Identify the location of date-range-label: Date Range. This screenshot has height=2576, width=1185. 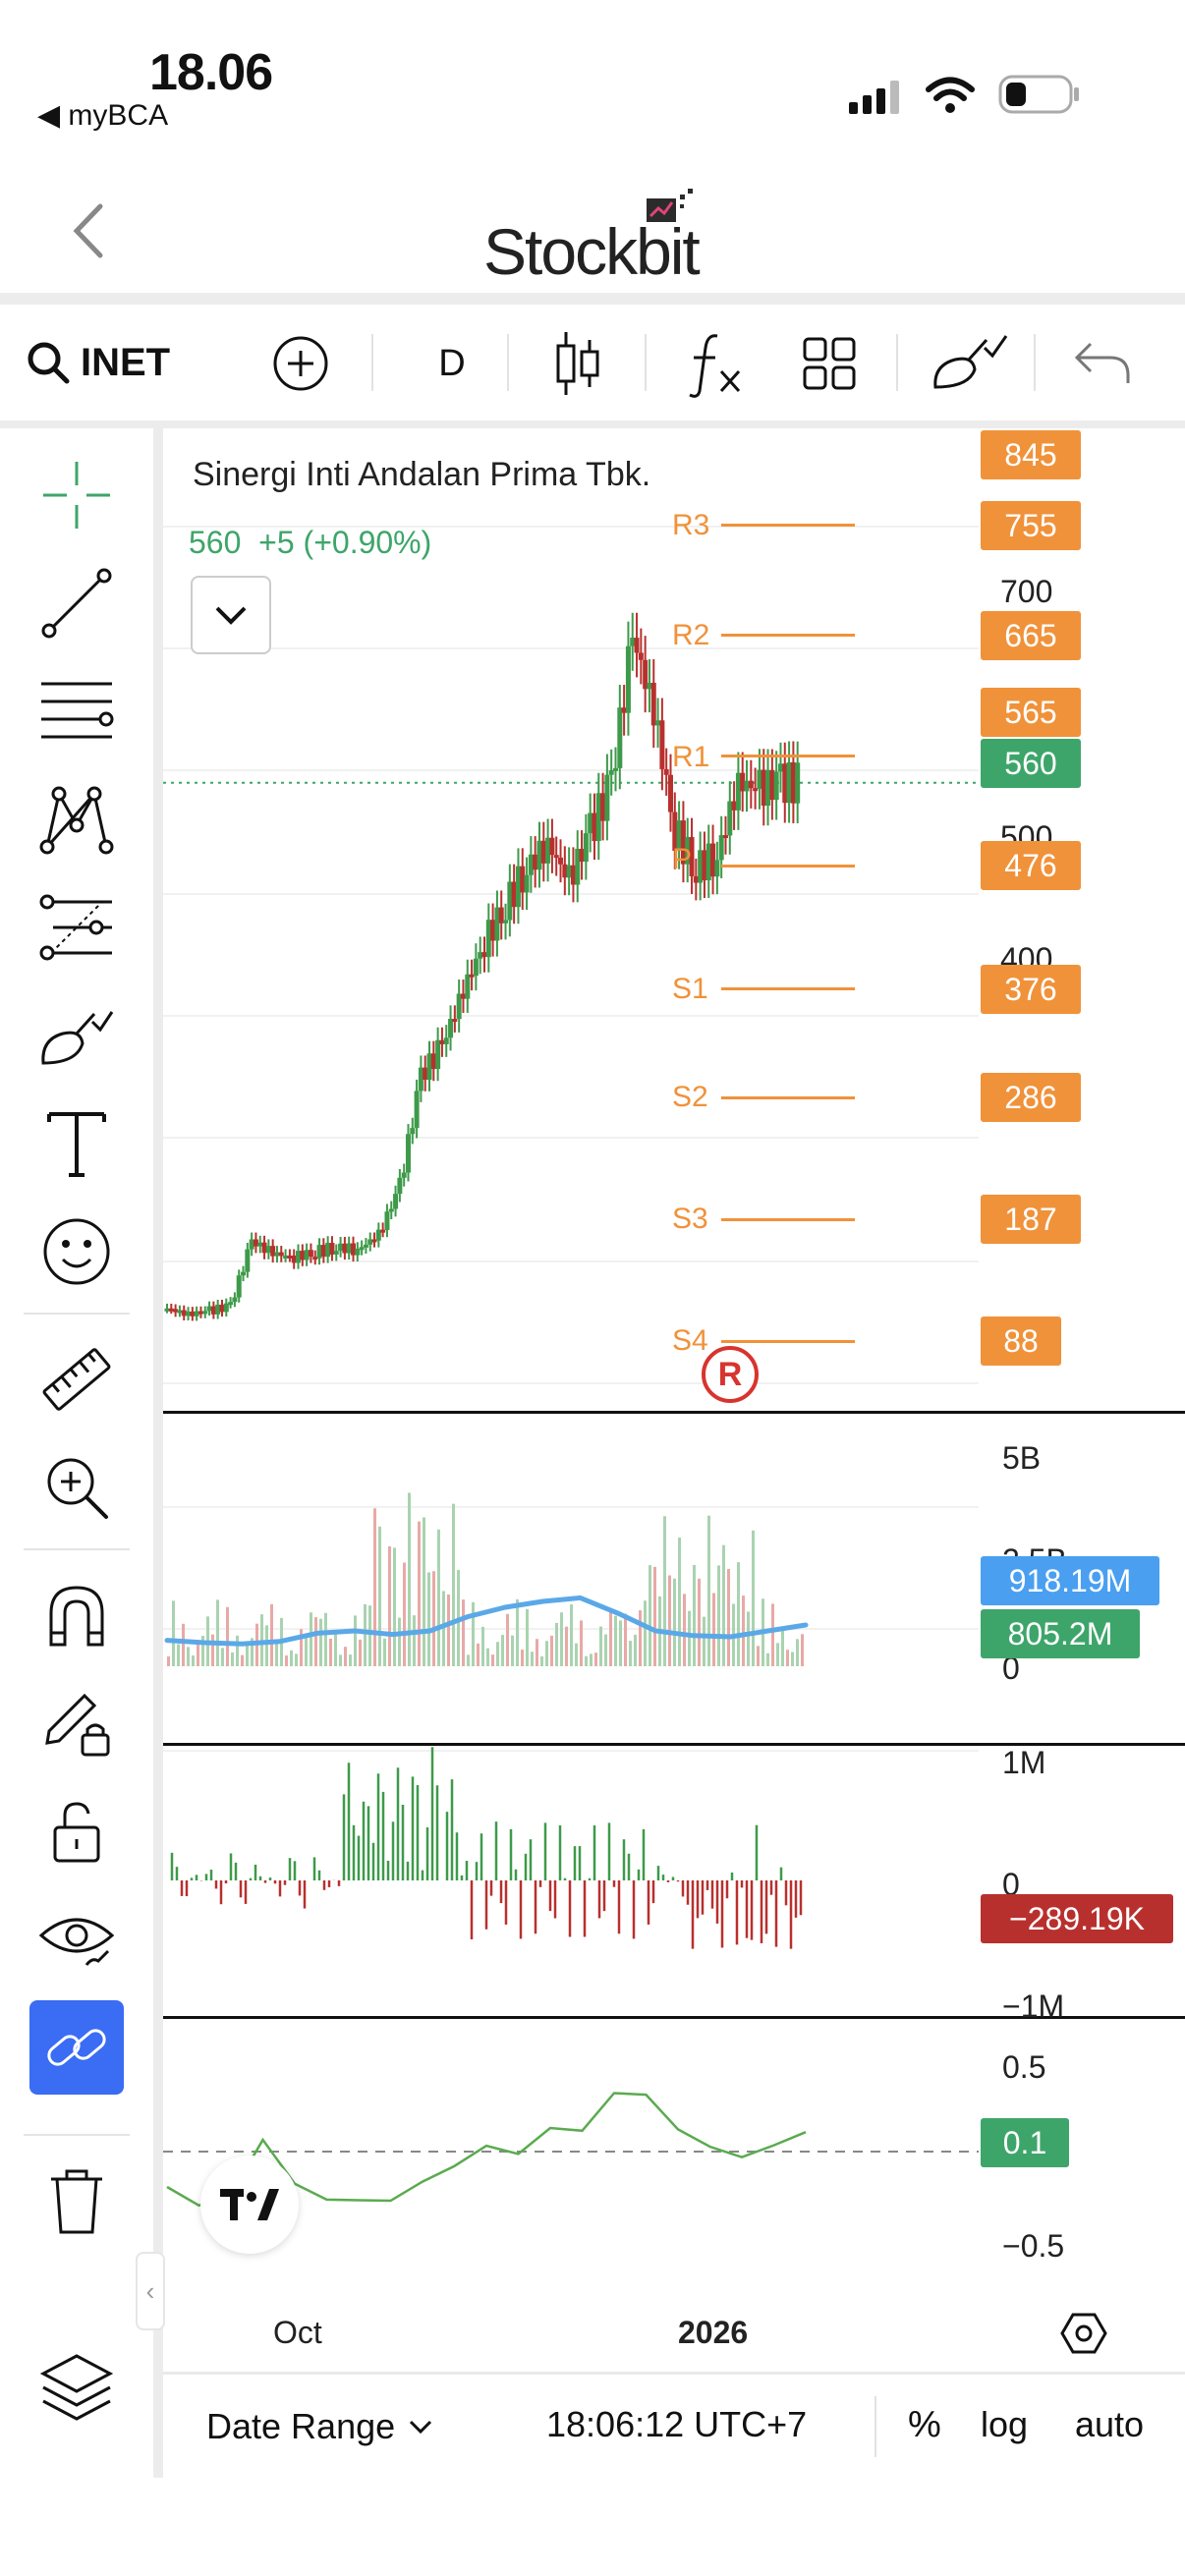
(301, 2426).